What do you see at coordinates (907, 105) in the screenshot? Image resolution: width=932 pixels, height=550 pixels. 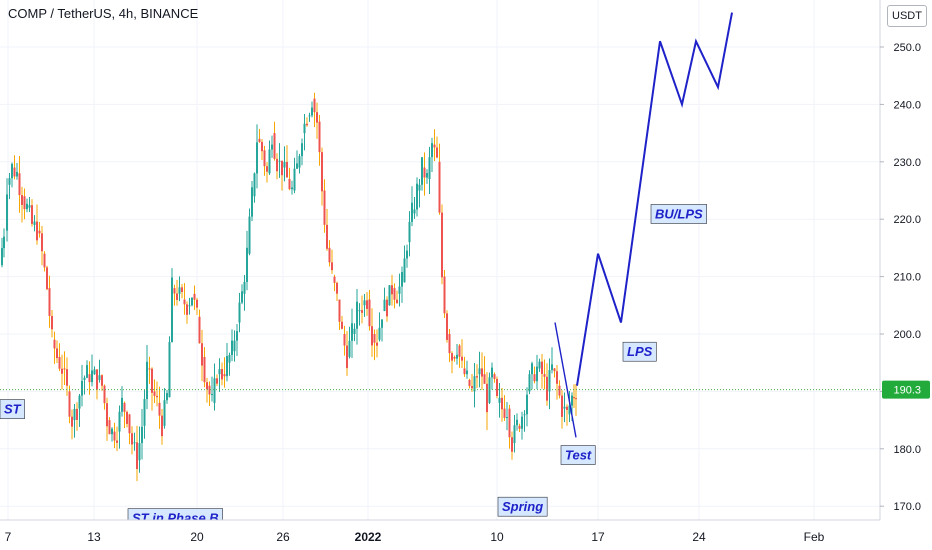 I see `y-tick-label: 240.0` at bounding box center [907, 105].